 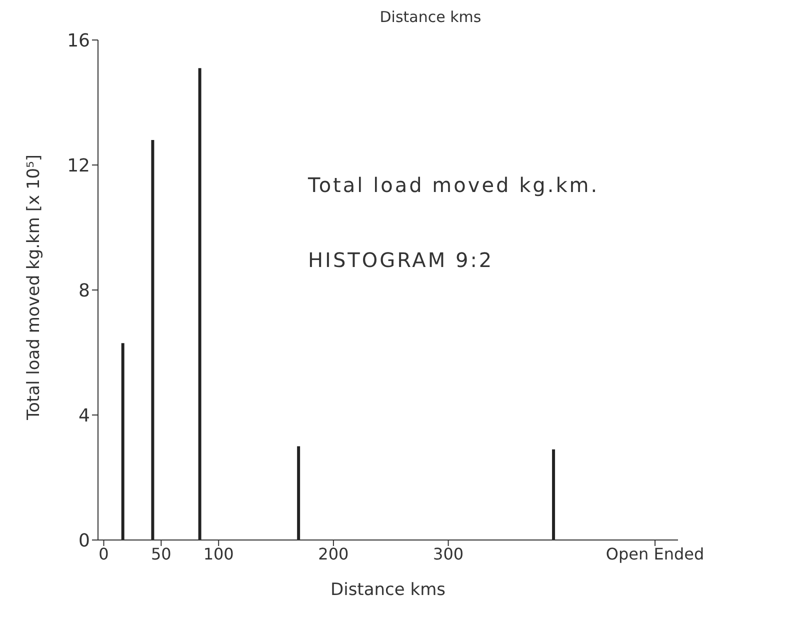 I want to click on chart-title: Distance kms, so click(x=430, y=18).